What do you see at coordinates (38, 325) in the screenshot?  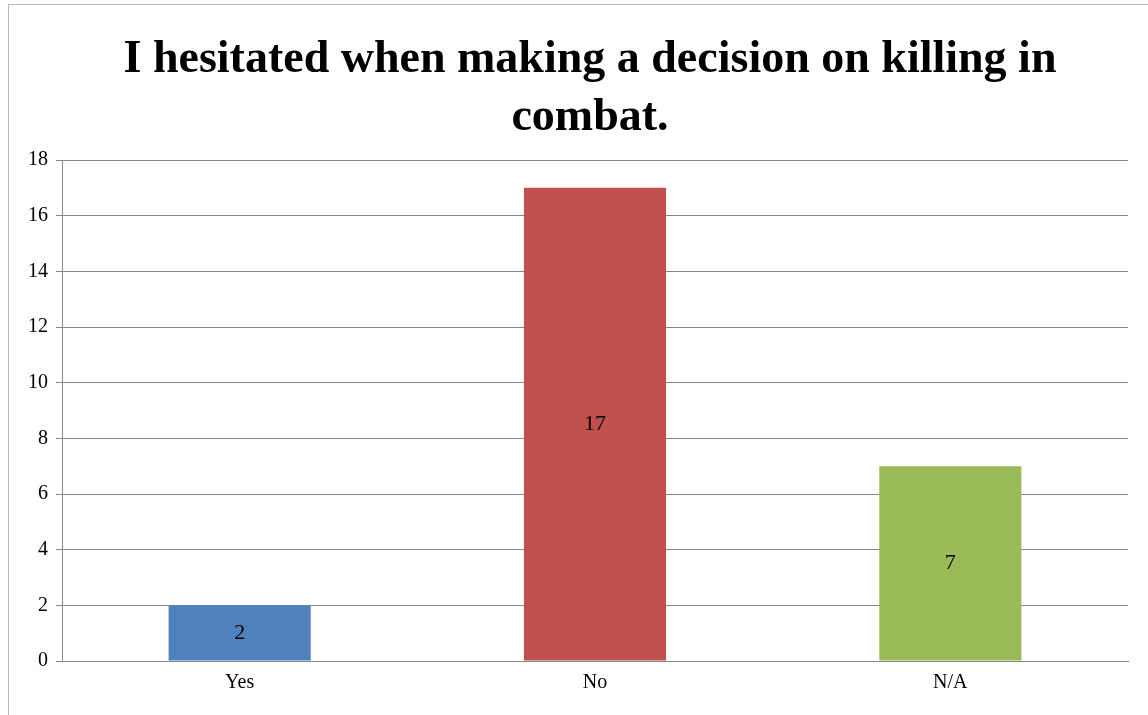 I see `y-tick-label: 12` at bounding box center [38, 325].